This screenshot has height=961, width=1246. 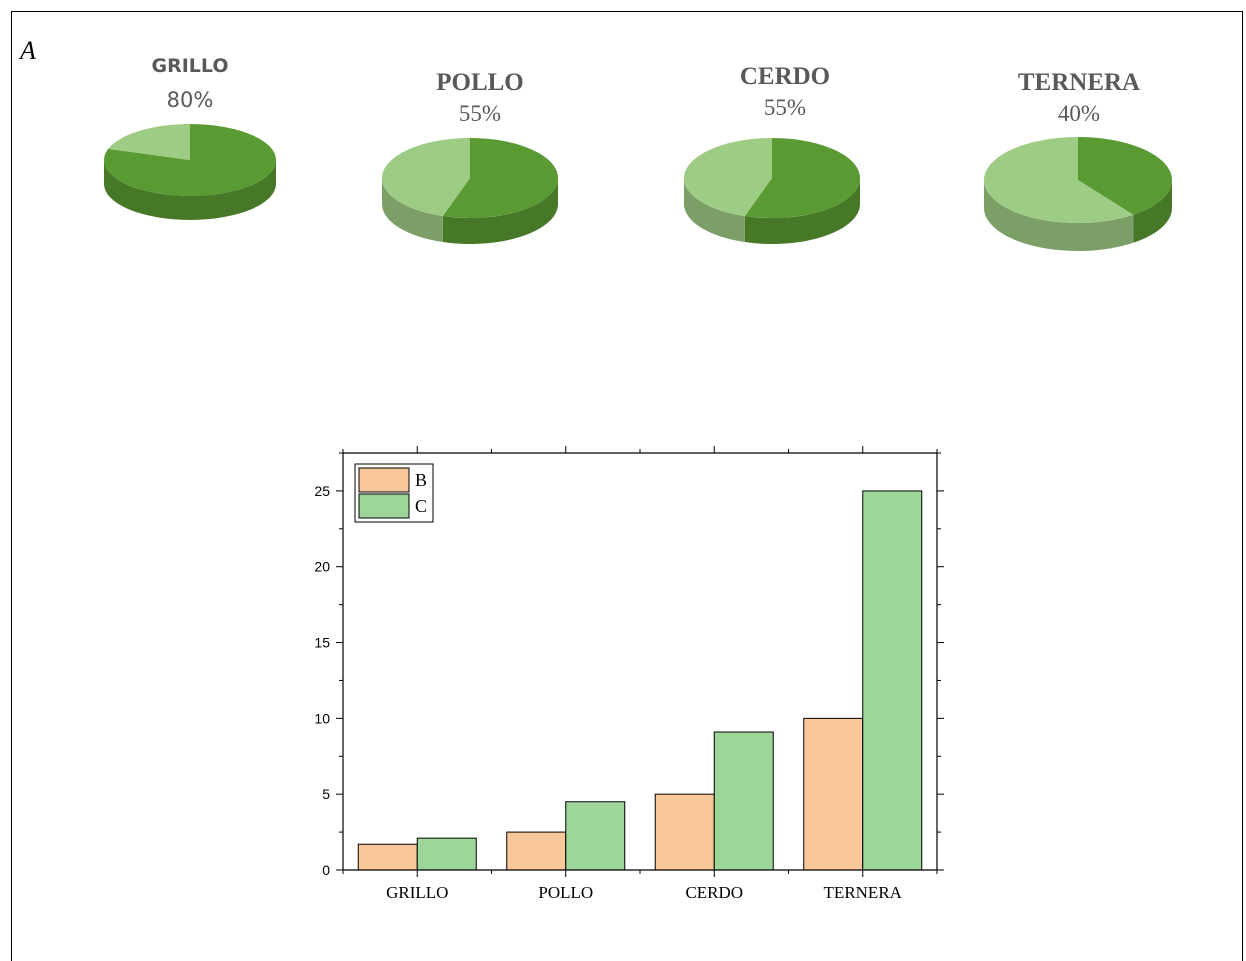 I want to click on pie-ternera, so click(x=1078, y=194).